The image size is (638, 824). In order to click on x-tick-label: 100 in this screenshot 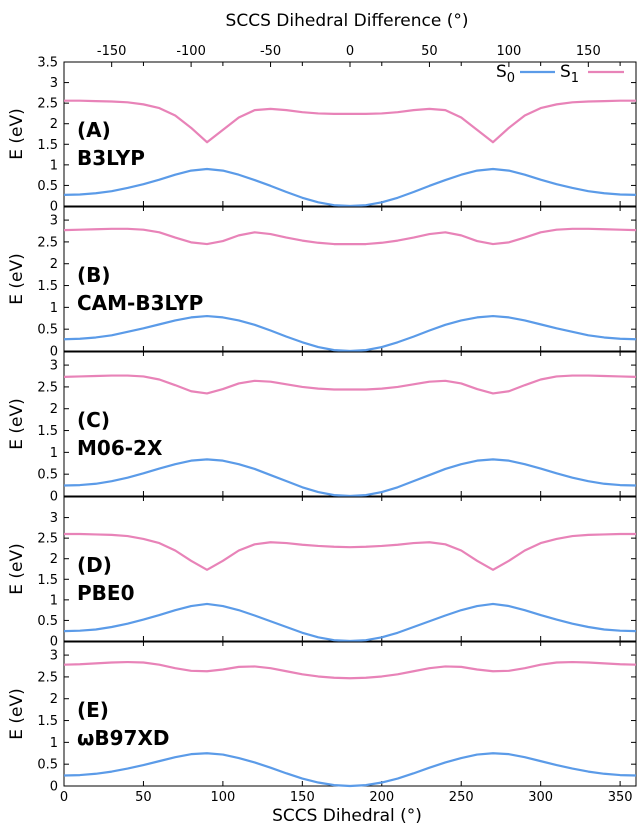, I will do `click(222, 797)`.